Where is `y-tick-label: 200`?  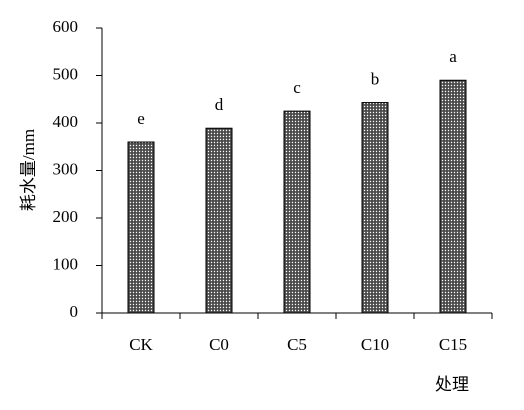
y-tick-label: 200 is located at coordinates (66, 216).